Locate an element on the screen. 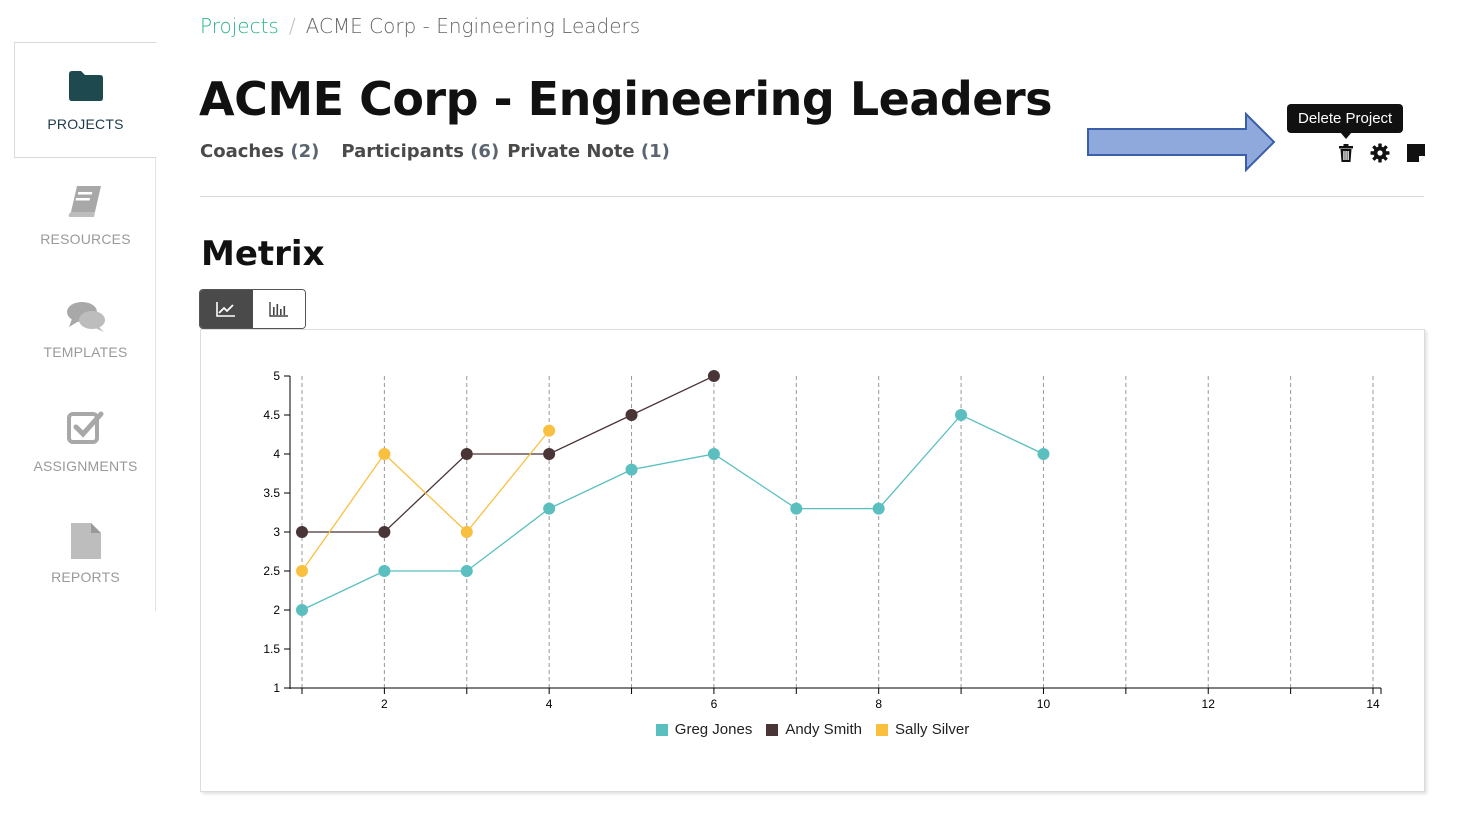 This screenshot has width=1470, height=818. sidebar-item-templates: TEMPLATES is located at coordinates (85, 331).